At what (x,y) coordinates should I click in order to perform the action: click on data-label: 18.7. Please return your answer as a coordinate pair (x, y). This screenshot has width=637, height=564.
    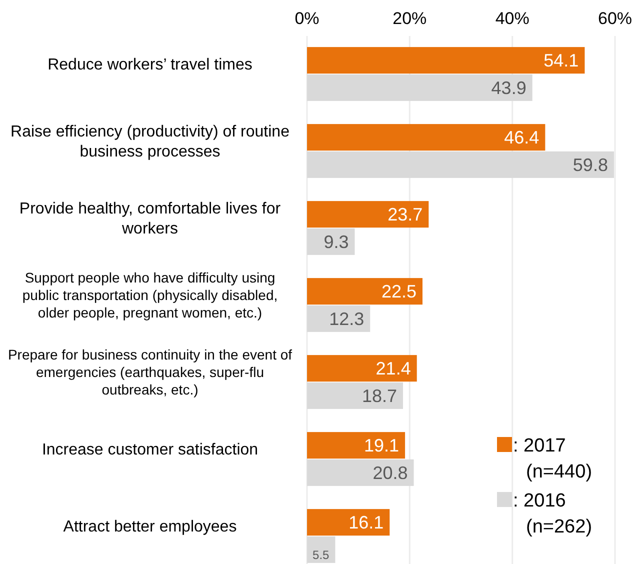
    Looking at the image, I should click on (379, 396).